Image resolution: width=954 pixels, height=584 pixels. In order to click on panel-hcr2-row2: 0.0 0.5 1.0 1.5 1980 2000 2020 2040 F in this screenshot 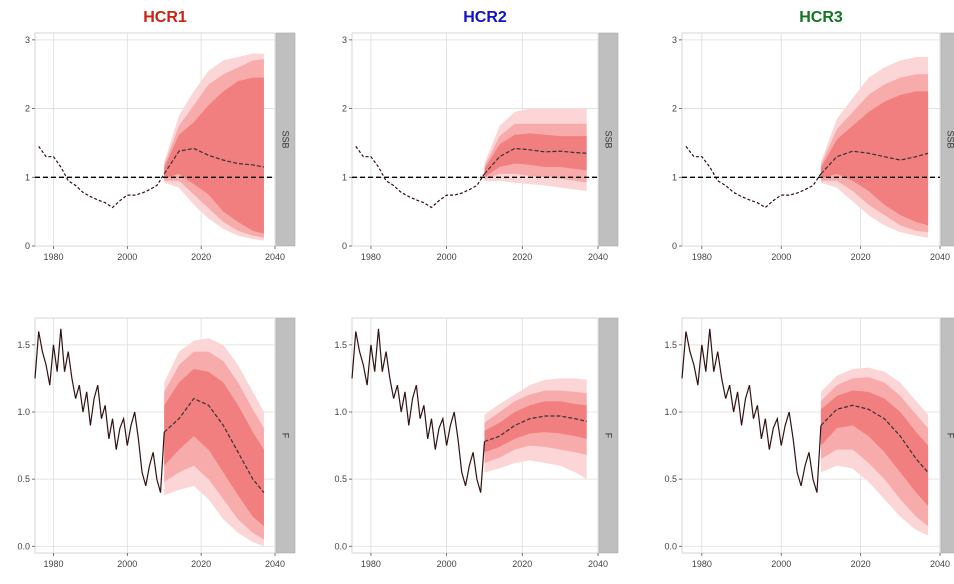, I will do `click(476, 443)`.